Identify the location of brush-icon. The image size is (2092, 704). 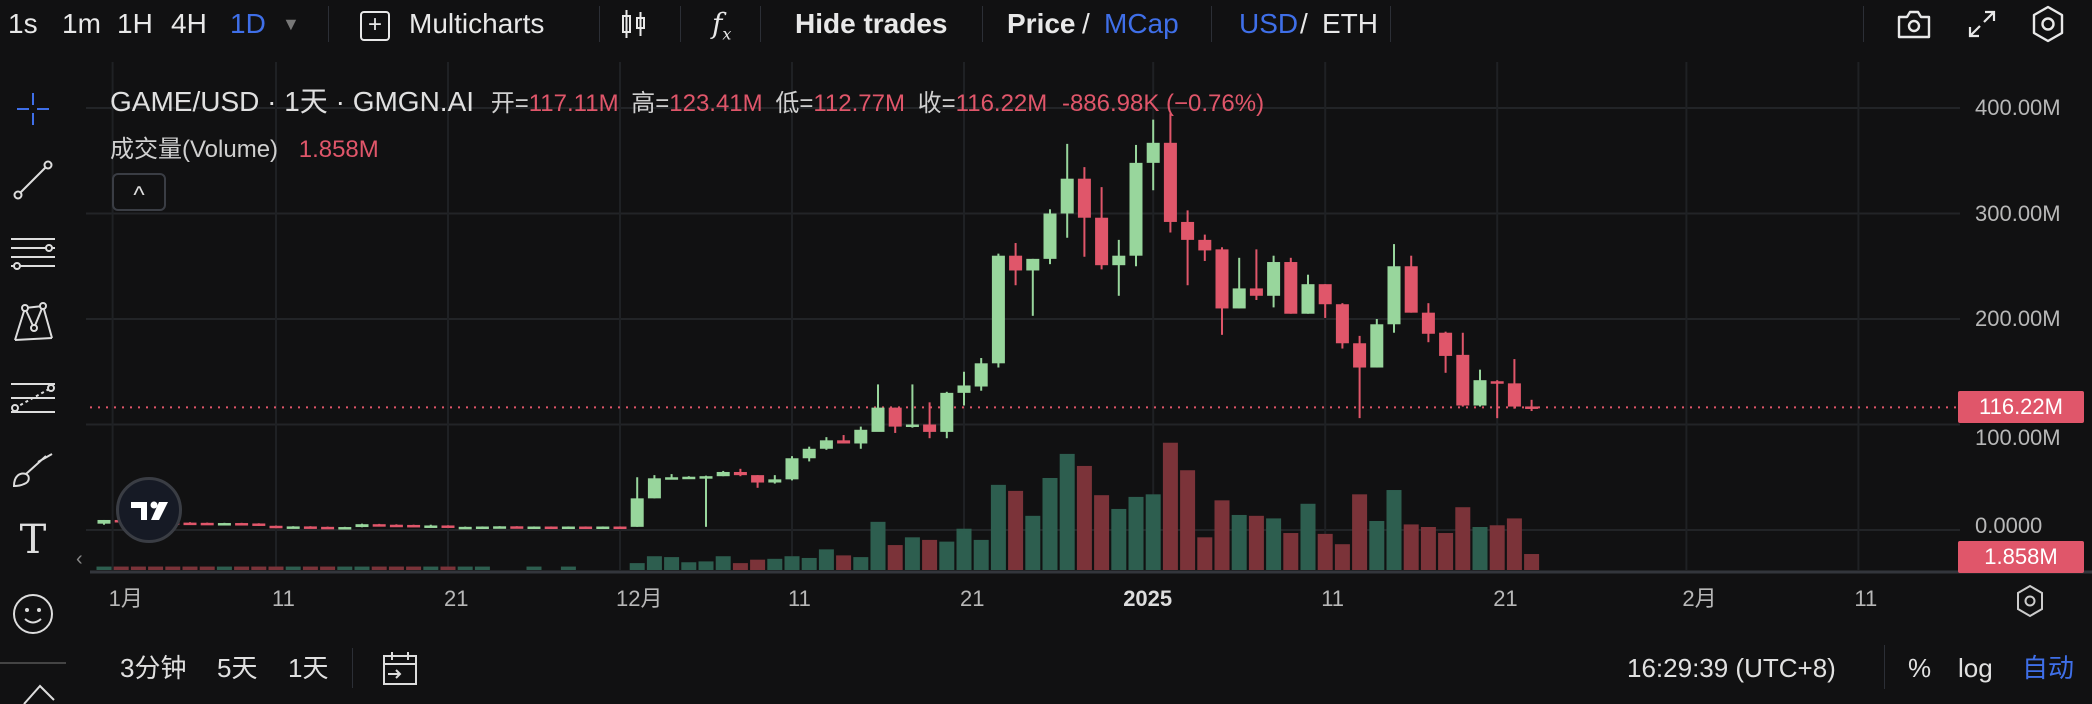
(32, 470).